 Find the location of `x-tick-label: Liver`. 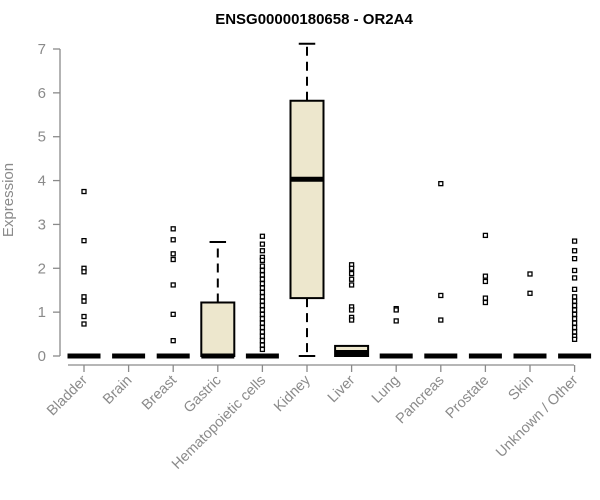

x-tick-label: Liver is located at coordinates (342, 389).